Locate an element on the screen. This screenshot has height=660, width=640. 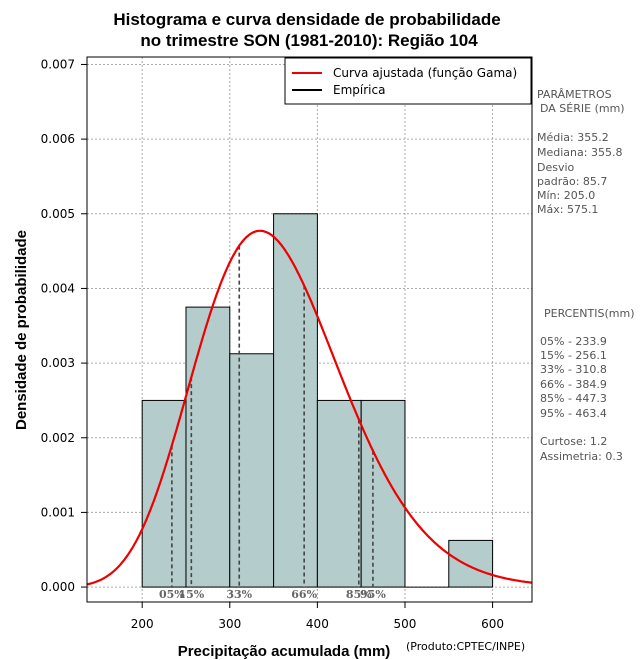
params-median: Mediana: 355.8 is located at coordinates (579, 152).